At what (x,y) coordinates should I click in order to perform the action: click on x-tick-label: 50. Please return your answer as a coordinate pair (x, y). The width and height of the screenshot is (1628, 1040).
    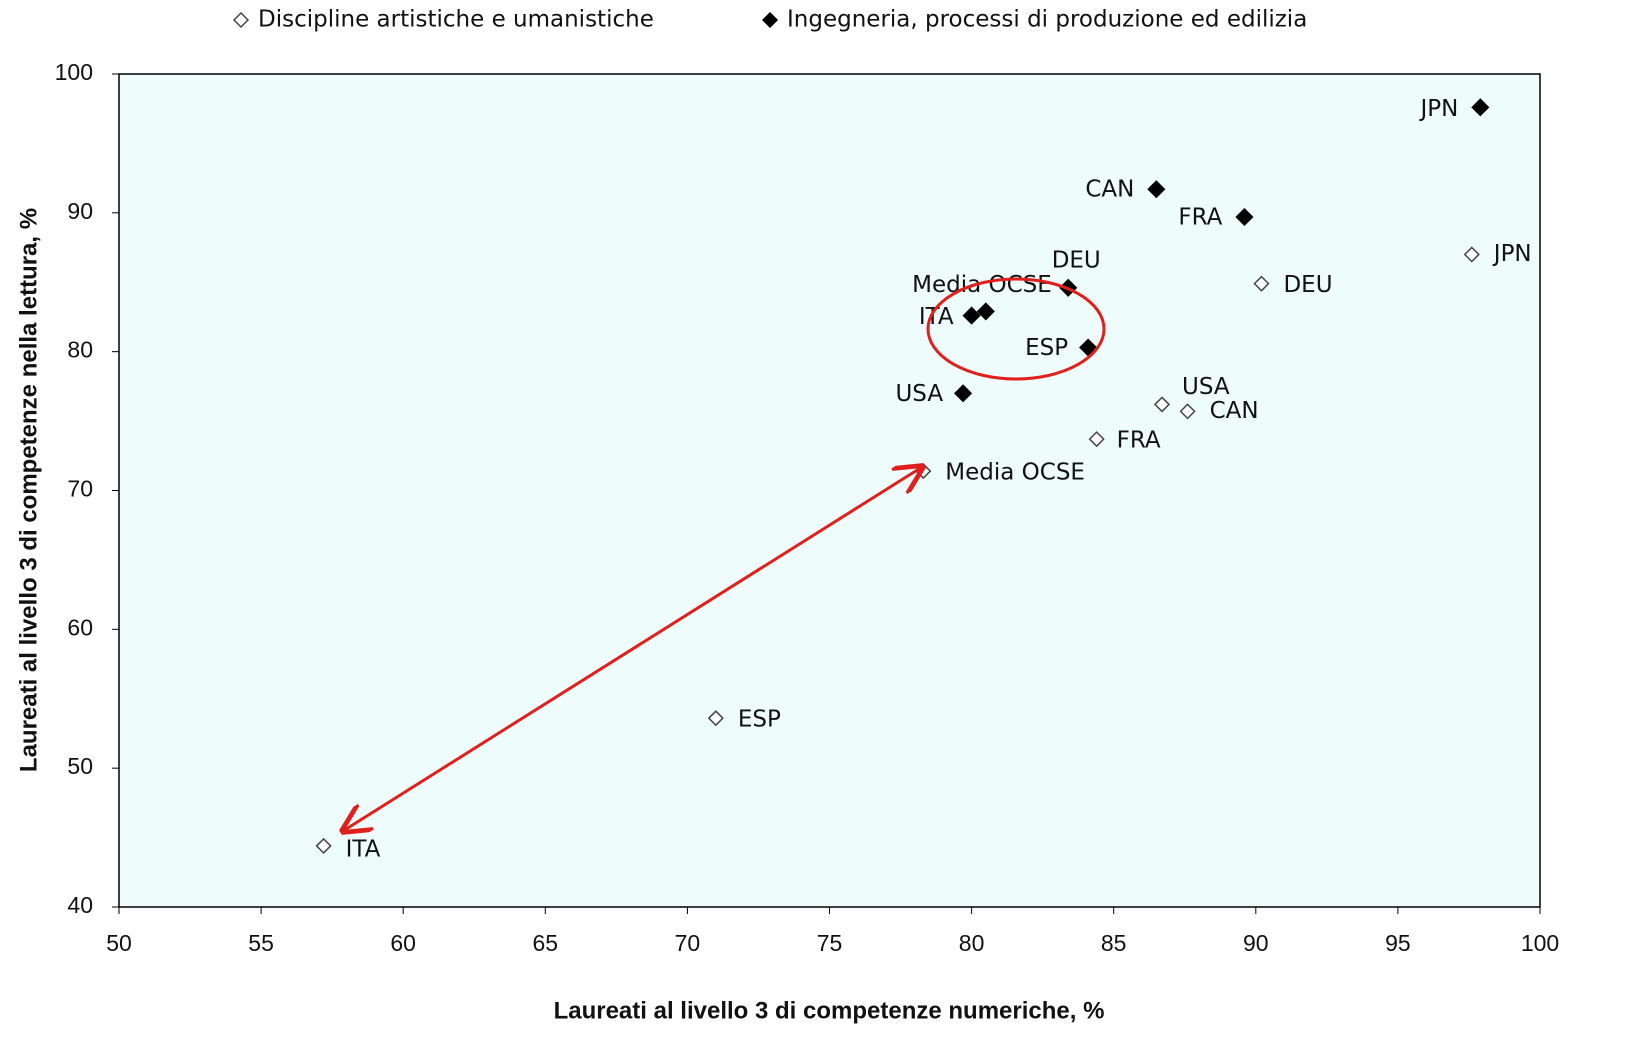
    Looking at the image, I should click on (119, 943).